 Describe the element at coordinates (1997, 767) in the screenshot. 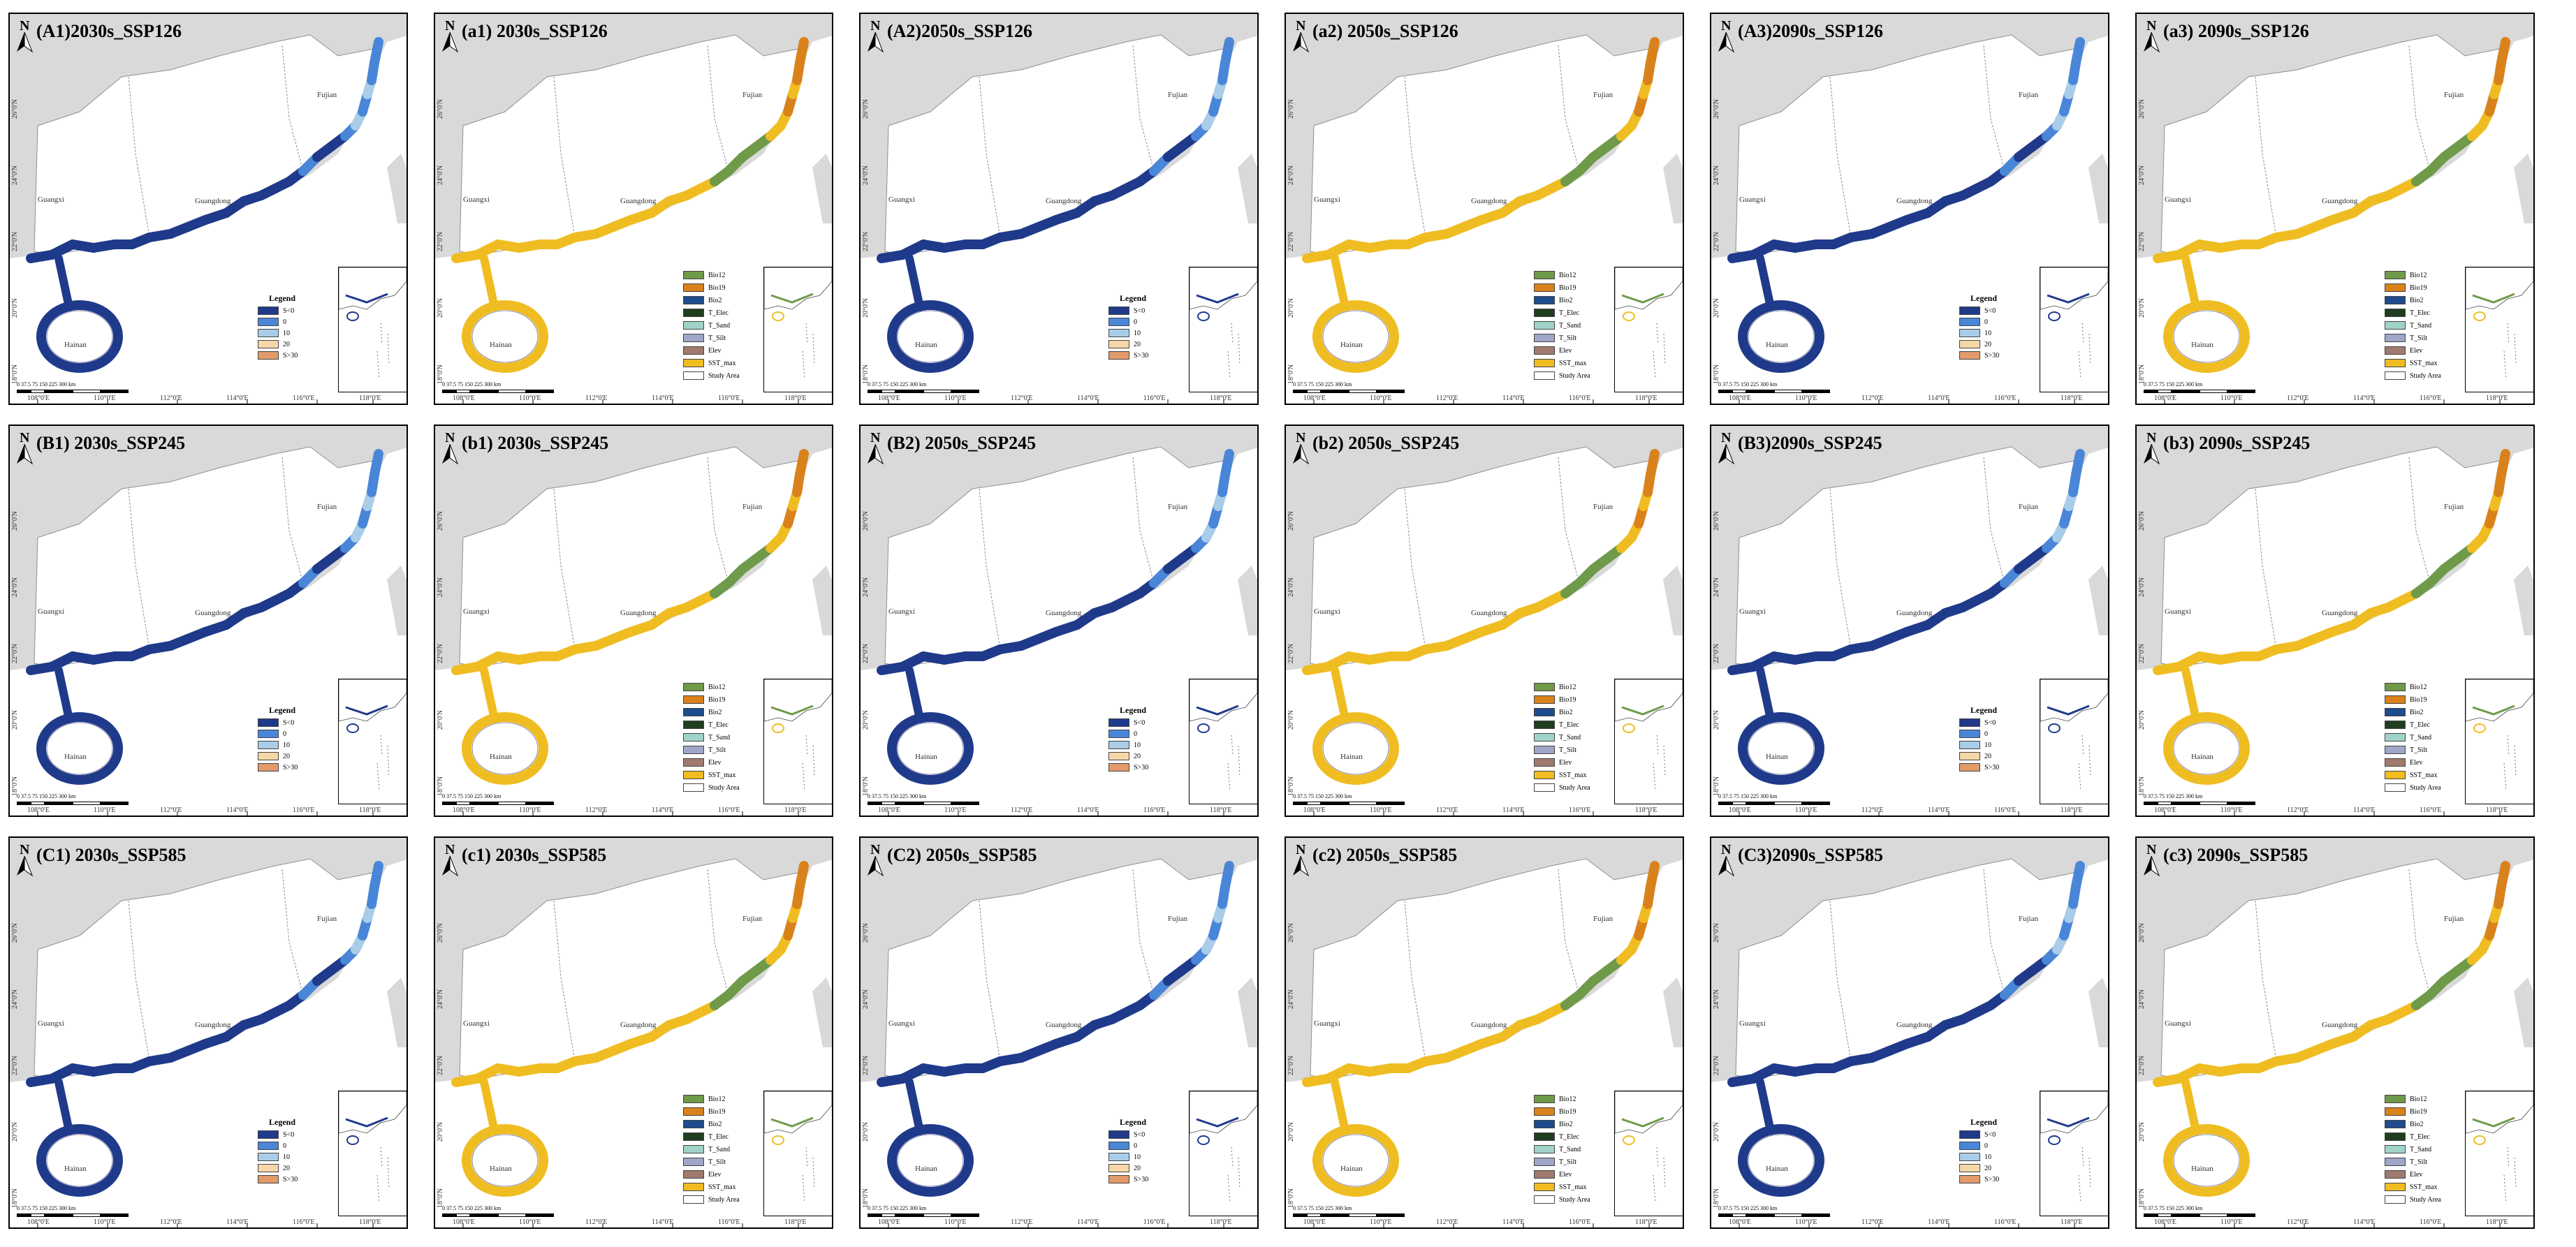

I see `legend-item: S>30` at that location.